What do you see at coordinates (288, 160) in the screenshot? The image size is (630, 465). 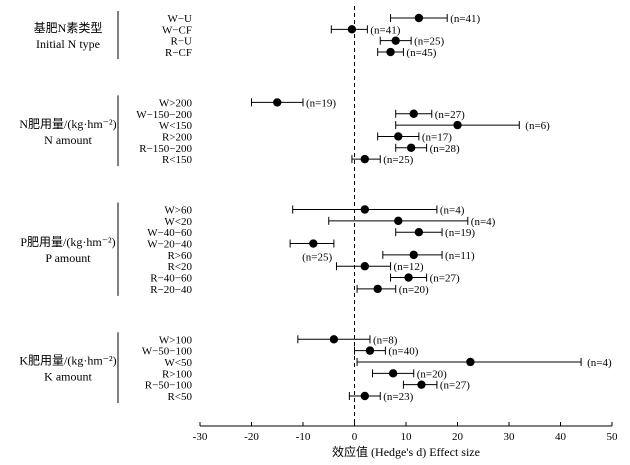 I see `forest-row: R<150 (n=25)` at bounding box center [288, 160].